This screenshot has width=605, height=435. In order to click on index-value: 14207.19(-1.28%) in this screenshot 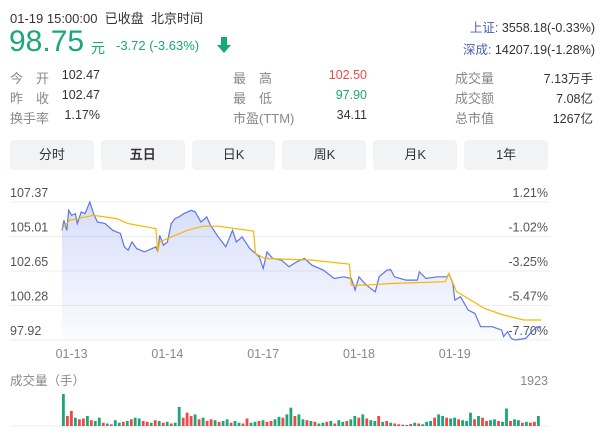, I will do `click(544, 50)`.